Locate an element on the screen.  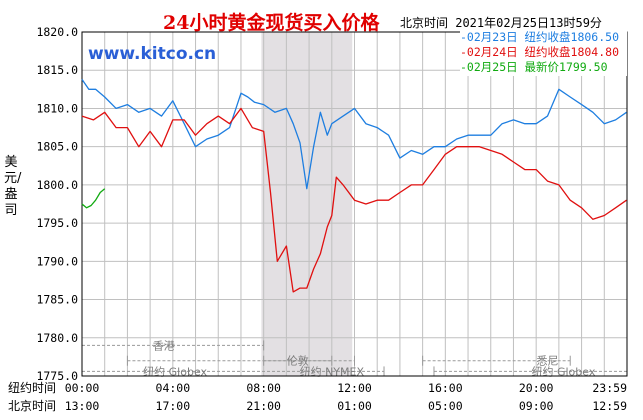
nymex-session-band is located at coordinates (307, 204).